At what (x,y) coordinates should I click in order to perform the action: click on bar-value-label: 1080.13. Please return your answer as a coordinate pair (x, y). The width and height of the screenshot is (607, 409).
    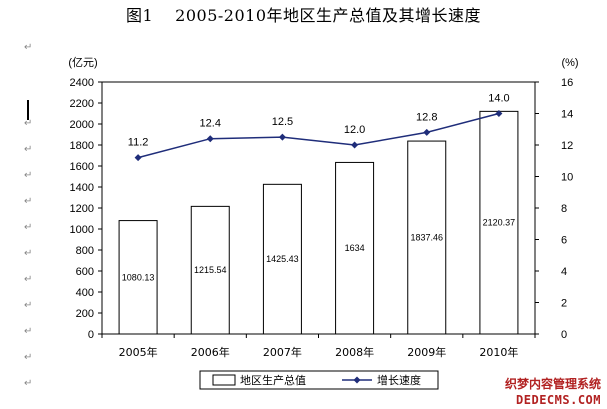
    Looking at the image, I should click on (138, 277).